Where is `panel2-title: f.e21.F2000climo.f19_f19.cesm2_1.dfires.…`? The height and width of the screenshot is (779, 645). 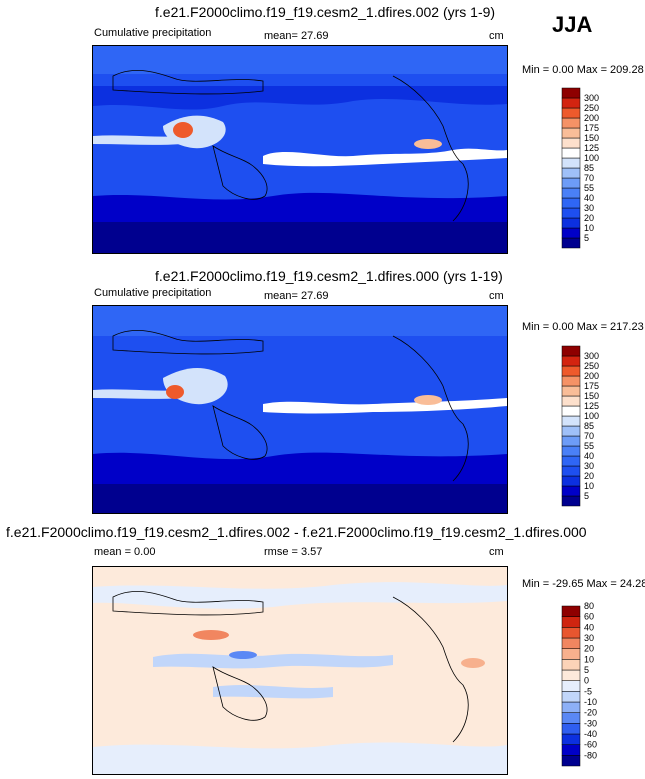 panel2-title: f.e21.F2000climo.f19_f19.cesm2_1.dfires.… is located at coordinates (329, 276).